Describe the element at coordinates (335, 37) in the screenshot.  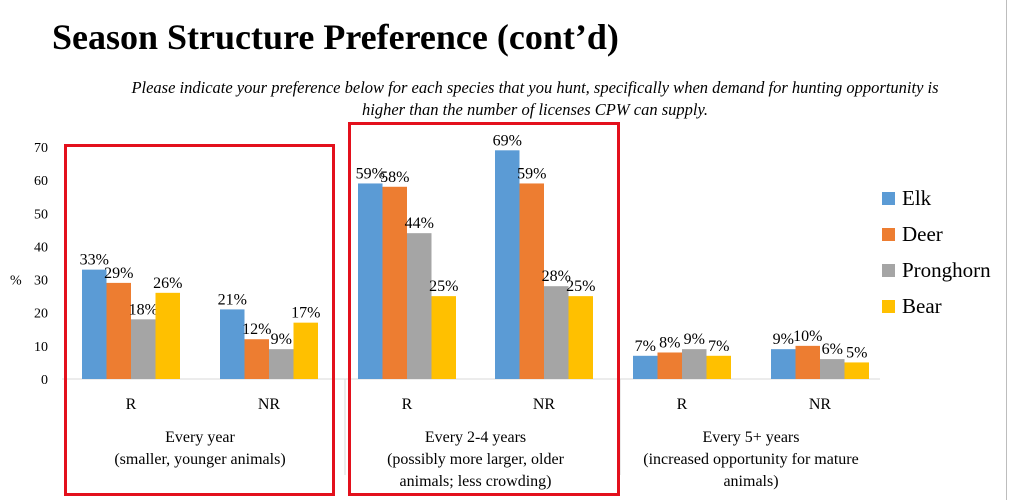
I see `slide-title: Season Structure Preference (cont’d)` at that location.